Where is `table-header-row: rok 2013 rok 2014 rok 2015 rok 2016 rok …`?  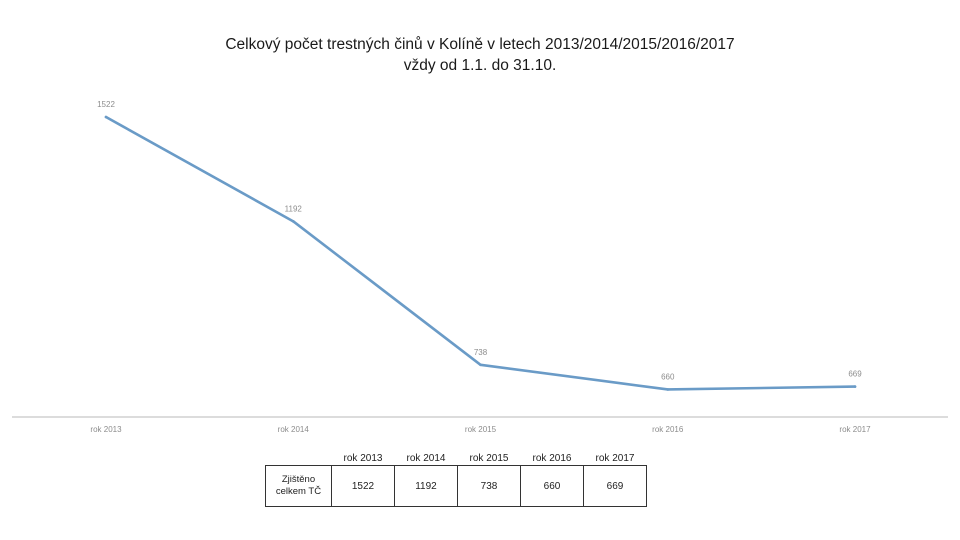
table-header-row: rok 2013 rok 2014 rok 2015 rok 2016 rok … is located at coordinates (456, 455).